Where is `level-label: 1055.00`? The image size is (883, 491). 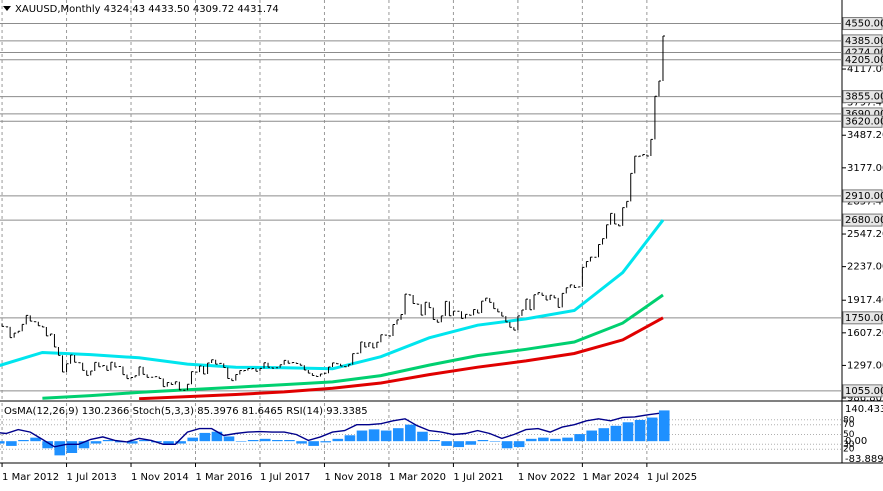 level-label: 1055.00 is located at coordinates (864, 391).